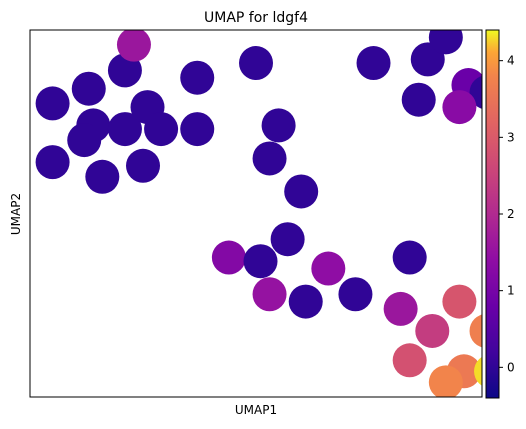 Image resolution: width=526 pixels, height=429 pixels. Describe the element at coordinates (256, 410) in the screenshot. I see `x-axis-label: UMAP1` at that location.